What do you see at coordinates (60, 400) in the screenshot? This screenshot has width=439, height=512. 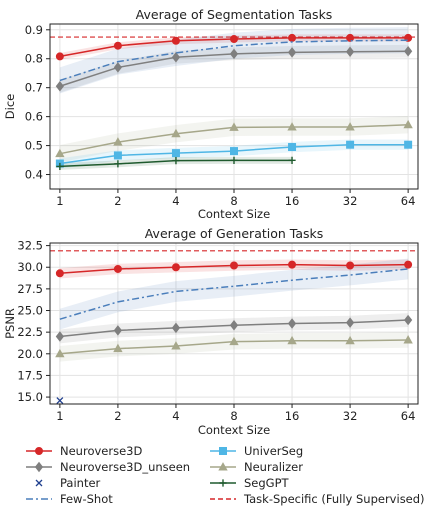 I see `data-point-Painter` at bounding box center [60, 400].